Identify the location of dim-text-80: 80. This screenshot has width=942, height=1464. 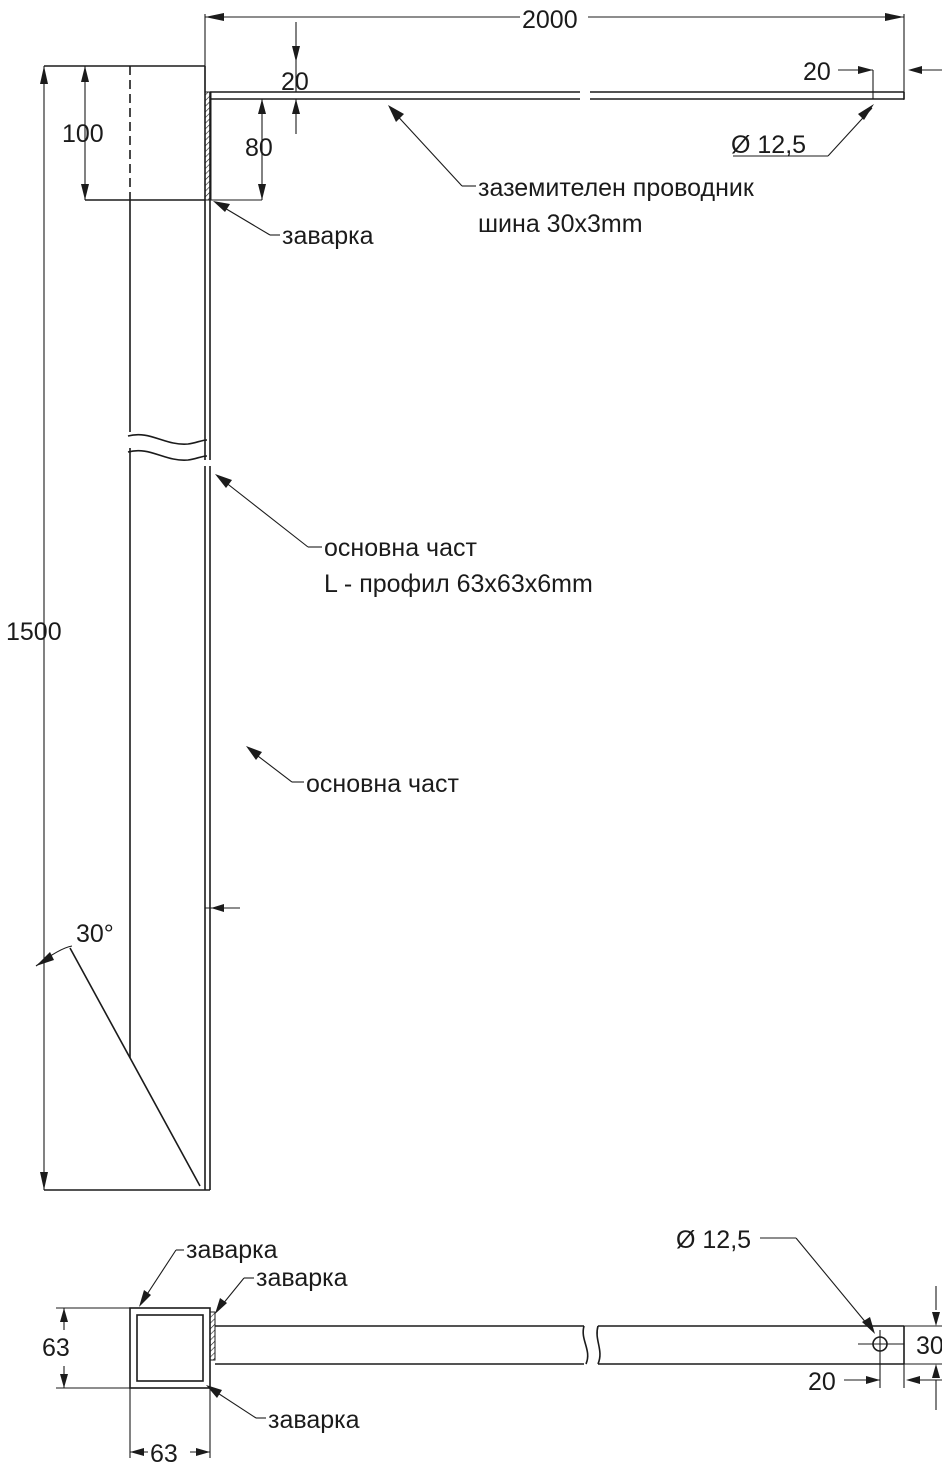
(259, 148).